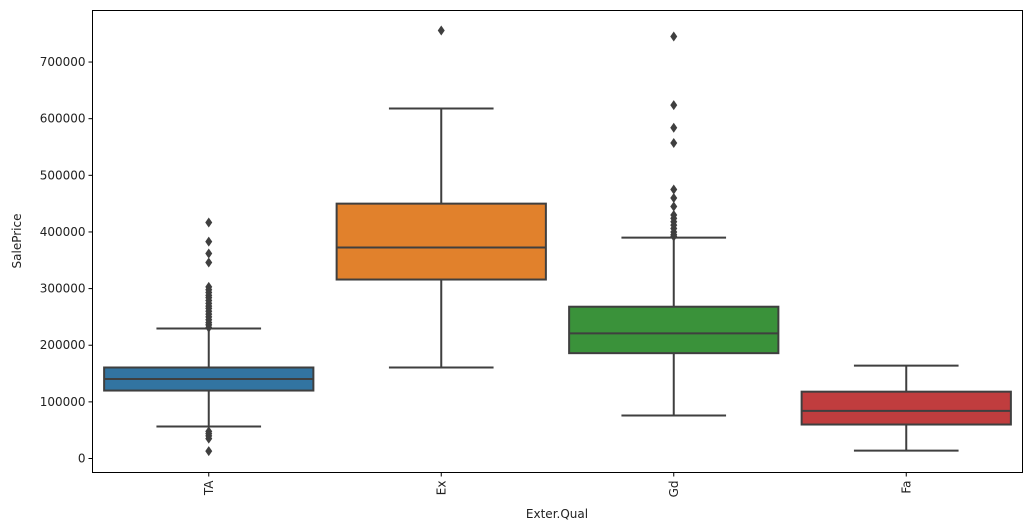 The width and height of the screenshot is (1031, 530). I want to click on y-tick-label: 100000, so click(63, 402).